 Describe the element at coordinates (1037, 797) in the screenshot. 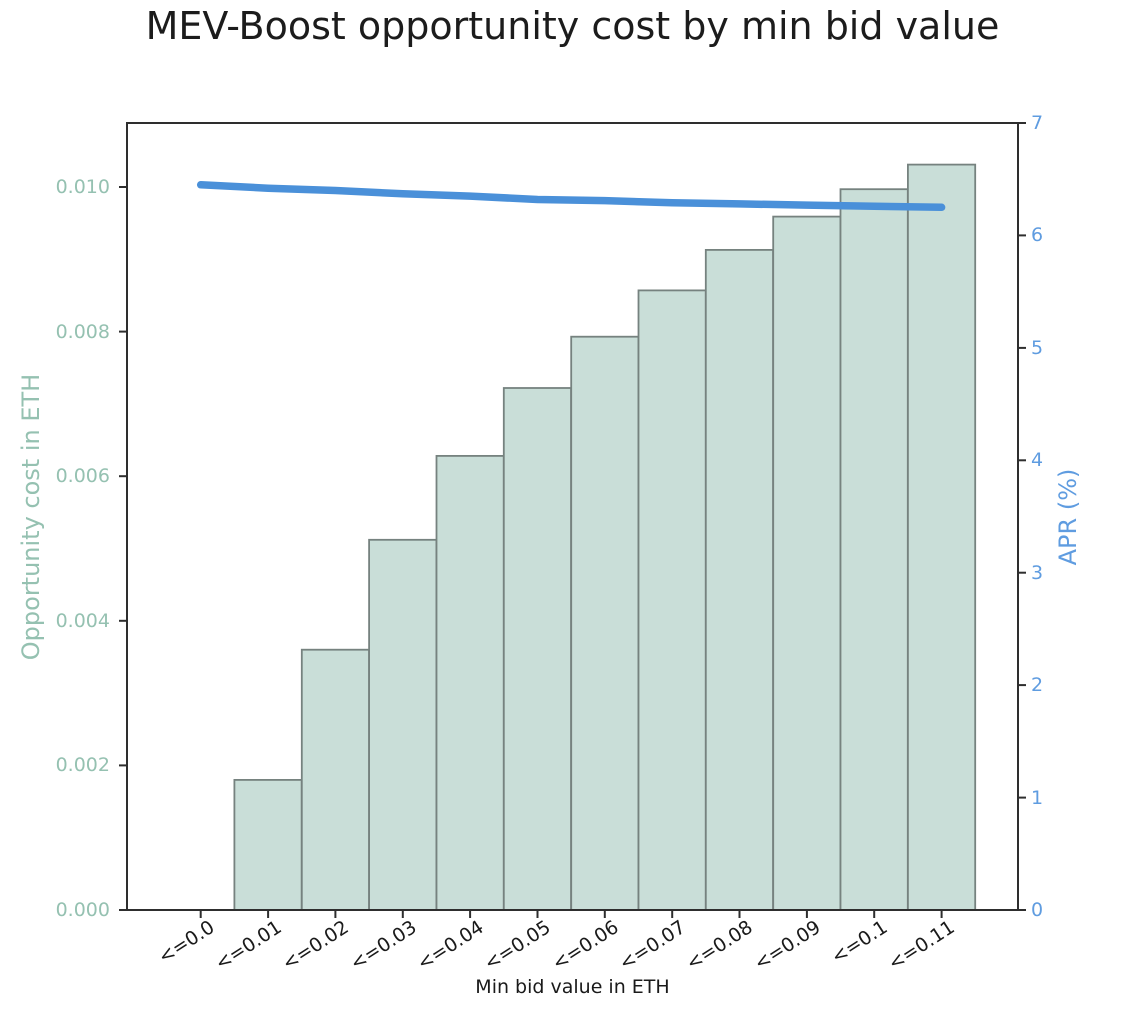

I see `right-y-tick-label: 1` at that location.